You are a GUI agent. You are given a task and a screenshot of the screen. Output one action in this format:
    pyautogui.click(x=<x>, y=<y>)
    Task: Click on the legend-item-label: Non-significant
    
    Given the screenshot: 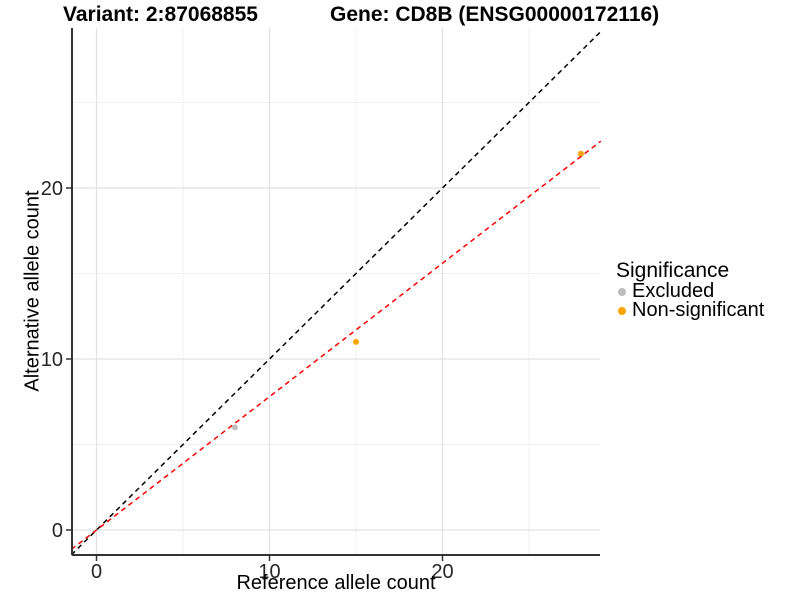 What is the action you would take?
    pyautogui.click(x=698, y=310)
    